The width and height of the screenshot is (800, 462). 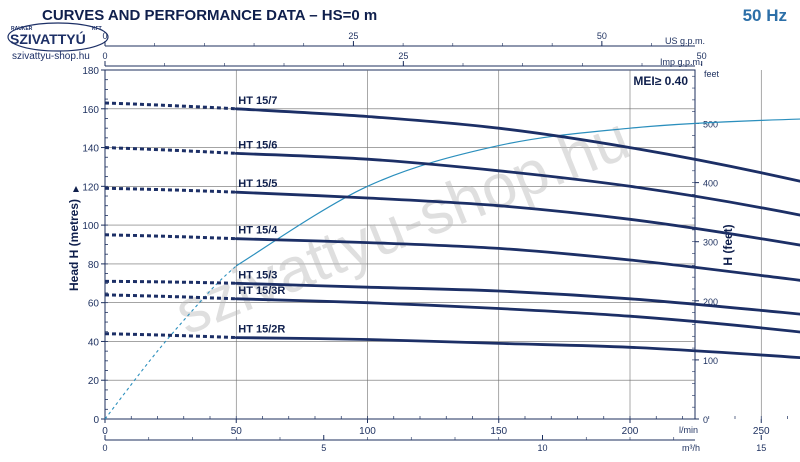 What do you see at coordinates (688, 430) in the screenshot?
I see `bottom-axis-unit: l/min` at bounding box center [688, 430].